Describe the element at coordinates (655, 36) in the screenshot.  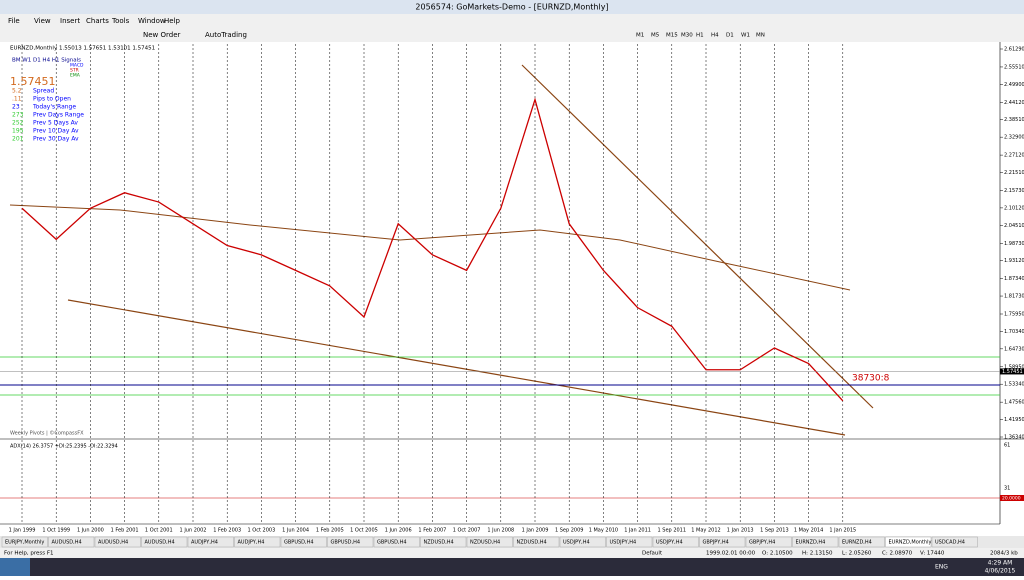
I see `timeframe-button: M5` at that location.